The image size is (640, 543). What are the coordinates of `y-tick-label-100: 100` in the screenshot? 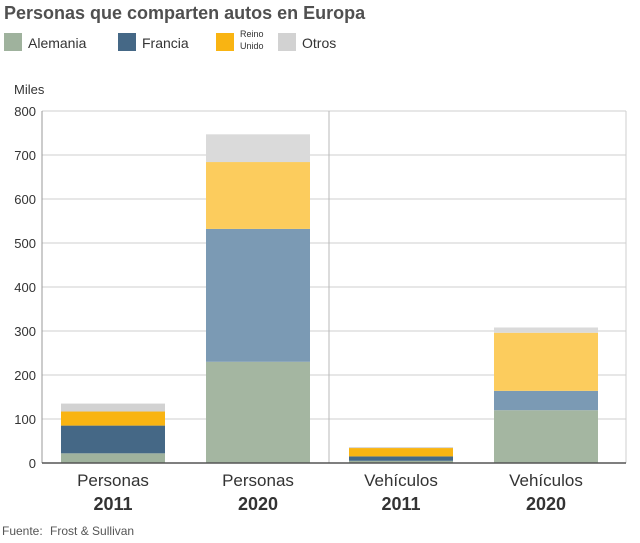 It's located at (25, 419).